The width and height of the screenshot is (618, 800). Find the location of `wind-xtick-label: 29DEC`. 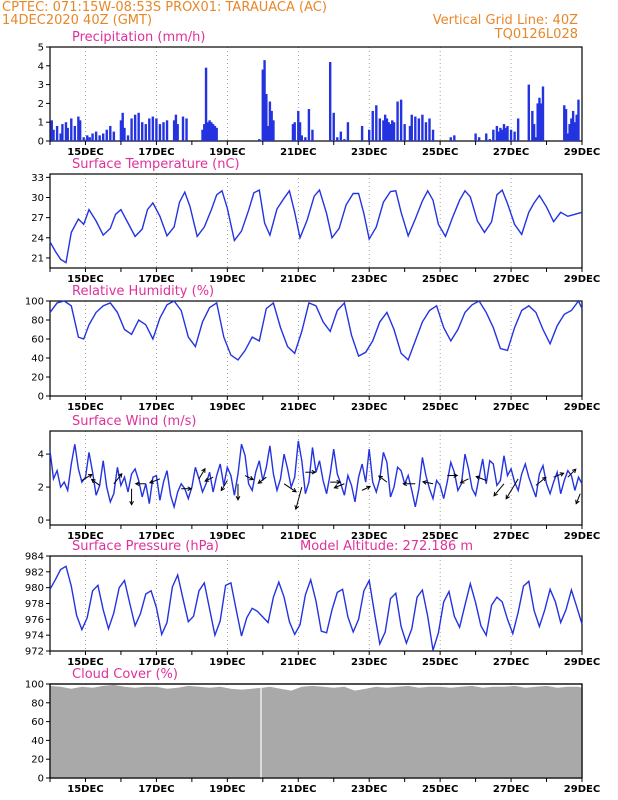

wind-xtick-label: 29DEC is located at coordinates (582, 536).